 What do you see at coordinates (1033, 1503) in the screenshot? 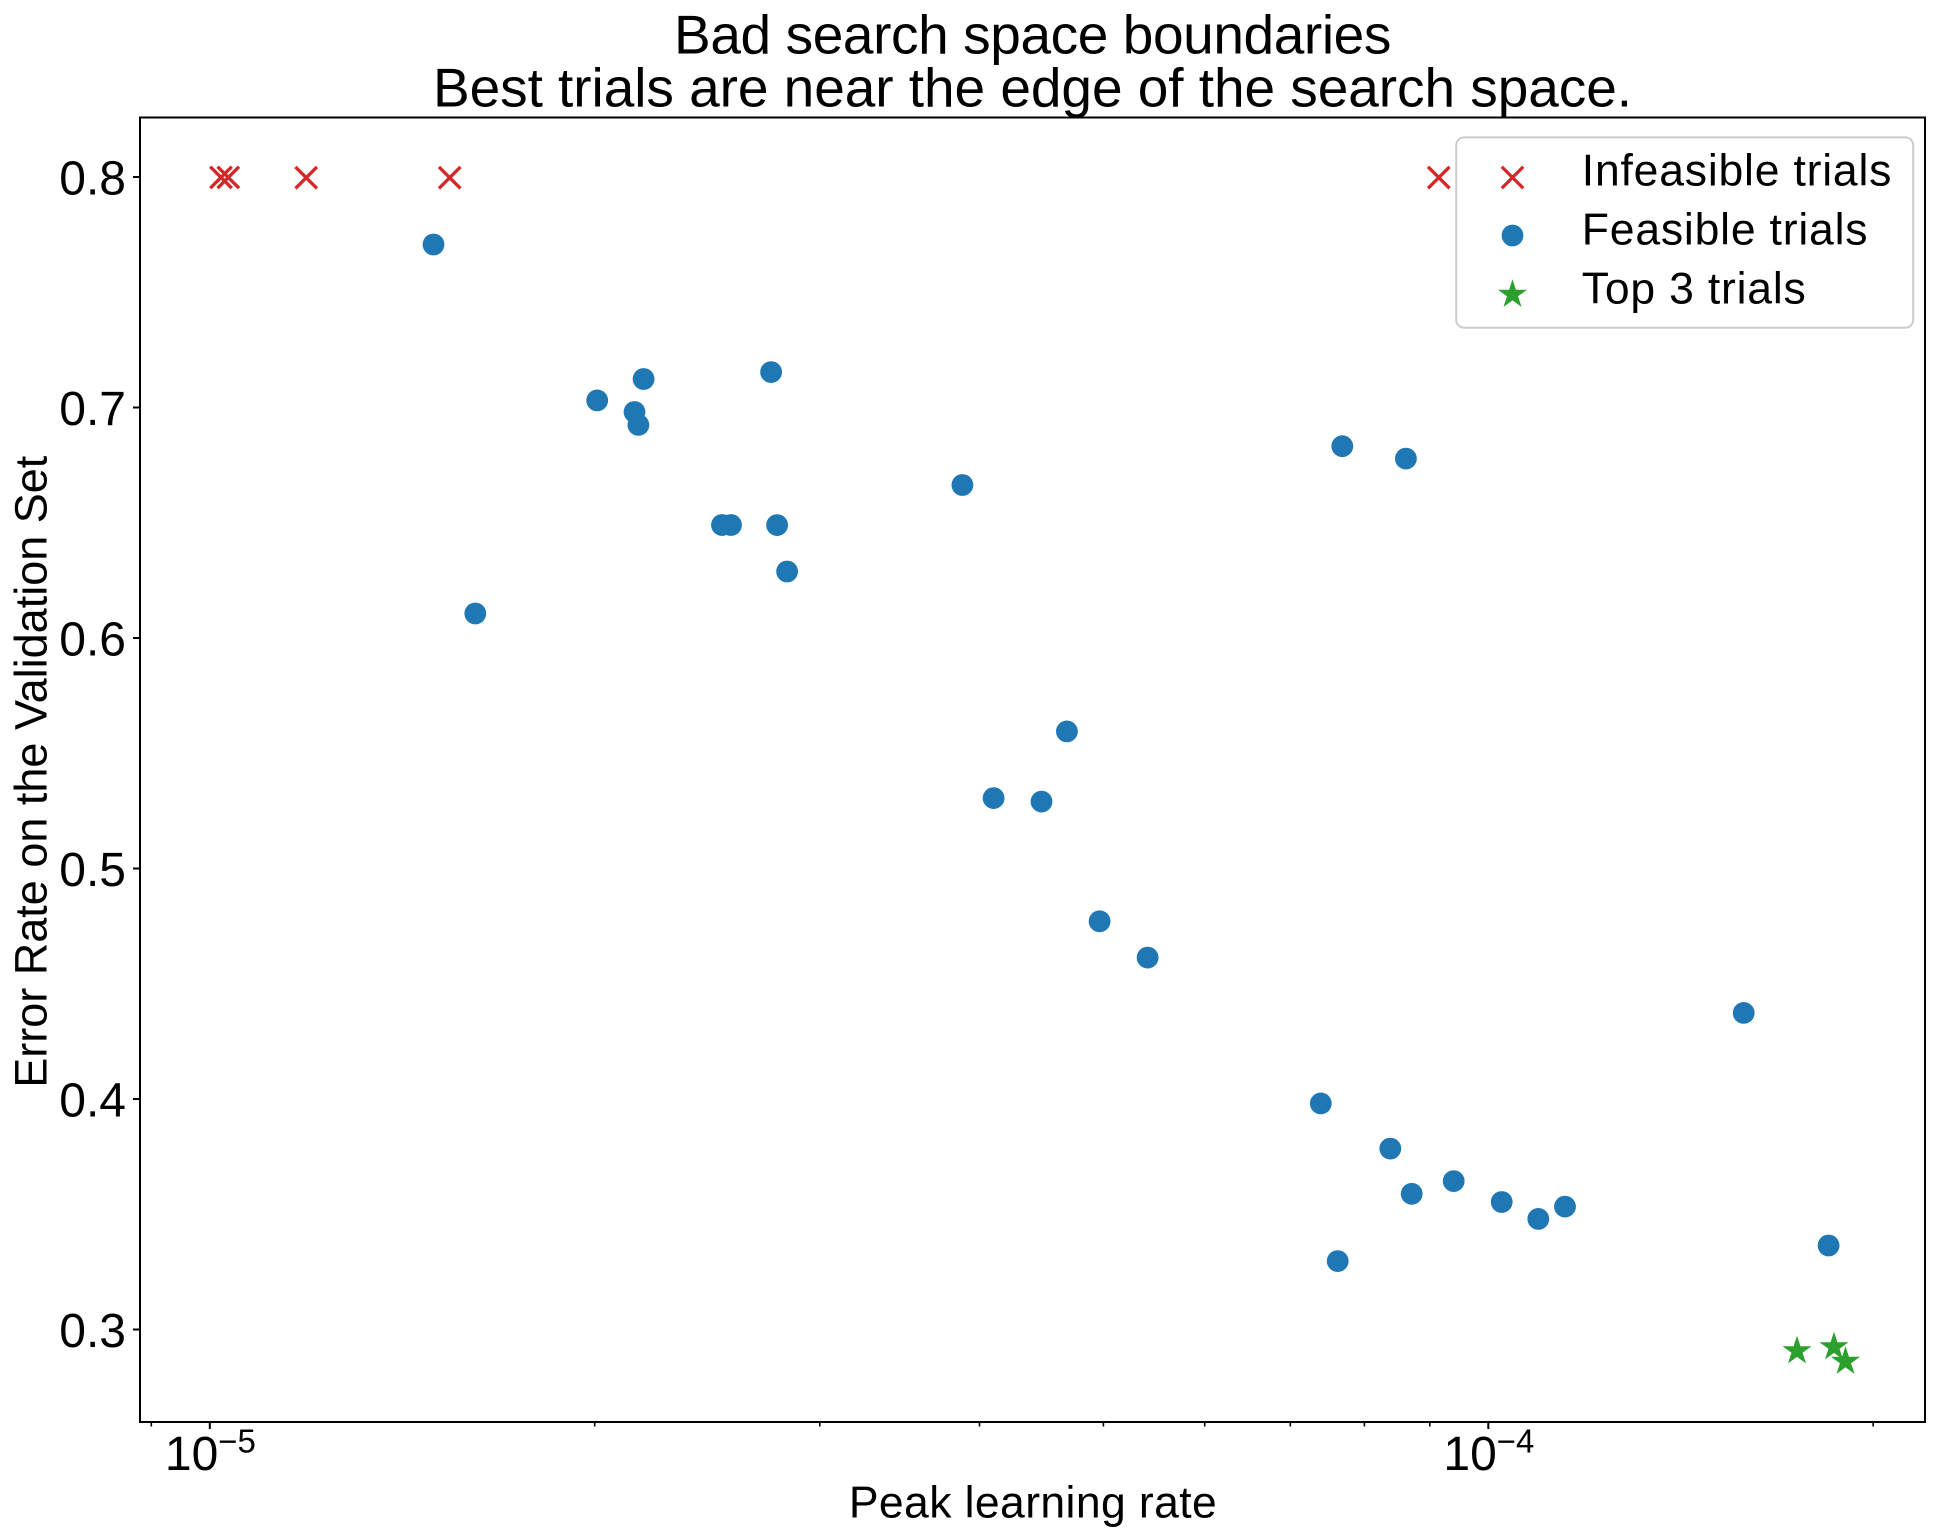
I see `svg-text: Peak learning rate` at bounding box center [1033, 1503].